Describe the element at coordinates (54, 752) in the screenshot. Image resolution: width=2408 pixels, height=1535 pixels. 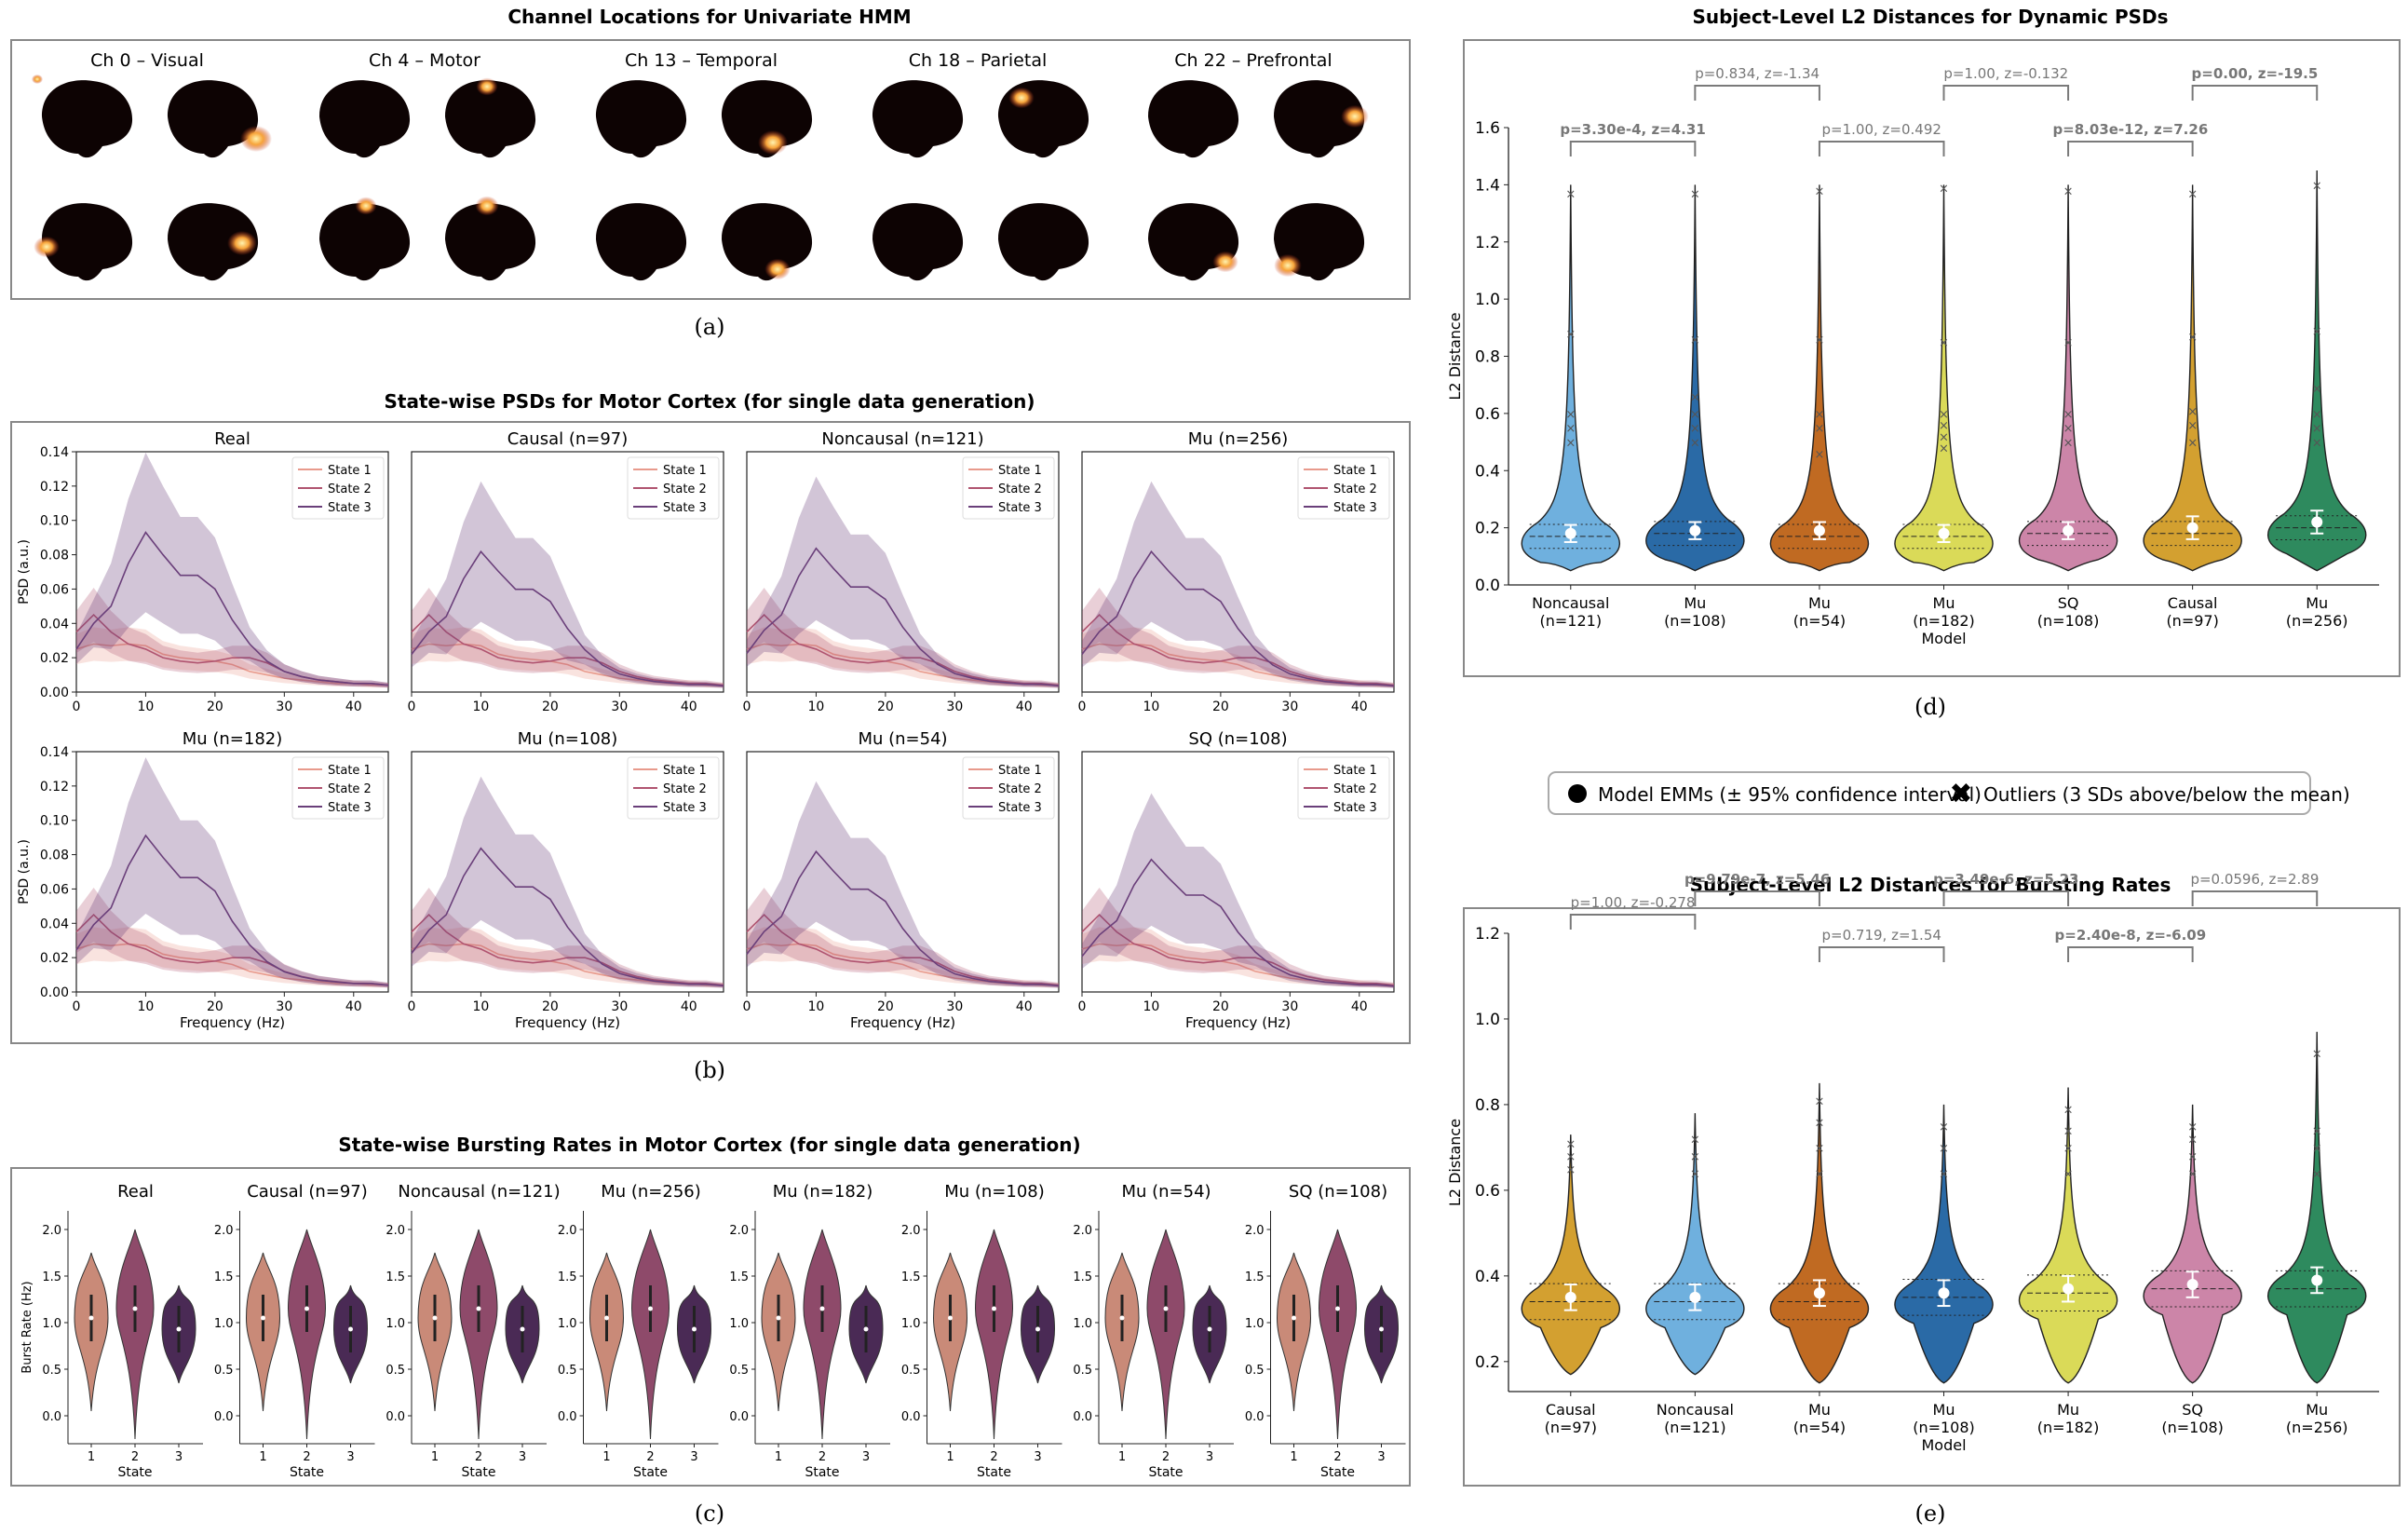
I see `y-tick-label: 0.14` at that location.